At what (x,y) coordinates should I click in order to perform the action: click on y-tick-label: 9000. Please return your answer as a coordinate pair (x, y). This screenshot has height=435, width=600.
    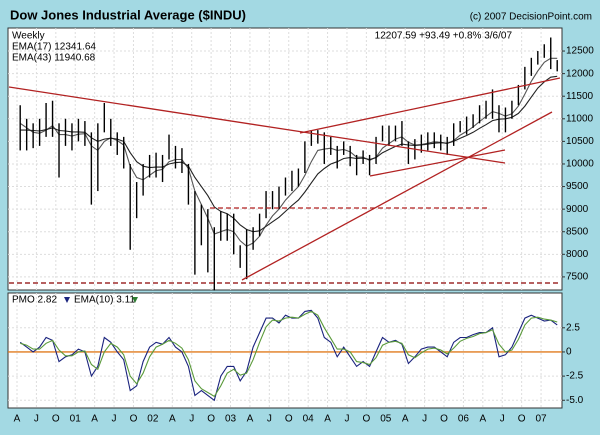
    Looking at the image, I should click on (577, 209).